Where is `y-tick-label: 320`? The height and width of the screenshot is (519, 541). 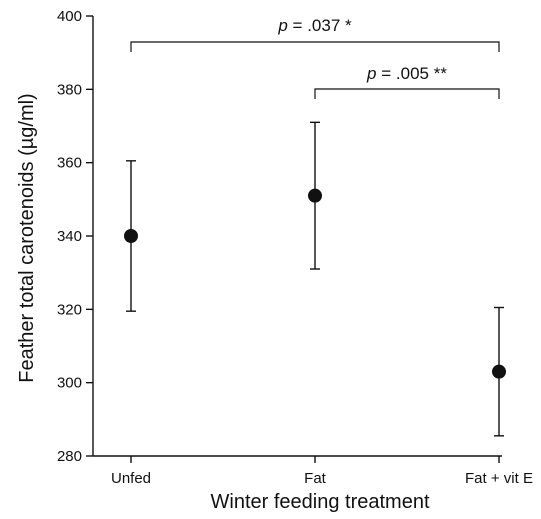
y-tick-label: 320 is located at coordinates (69, 309).